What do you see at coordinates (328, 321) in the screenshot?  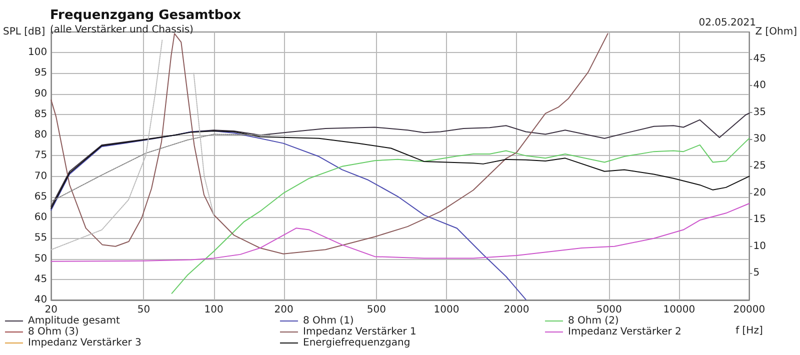 I see `legend-label: 8 Ohm (1)` at bounding box center [328, 321].